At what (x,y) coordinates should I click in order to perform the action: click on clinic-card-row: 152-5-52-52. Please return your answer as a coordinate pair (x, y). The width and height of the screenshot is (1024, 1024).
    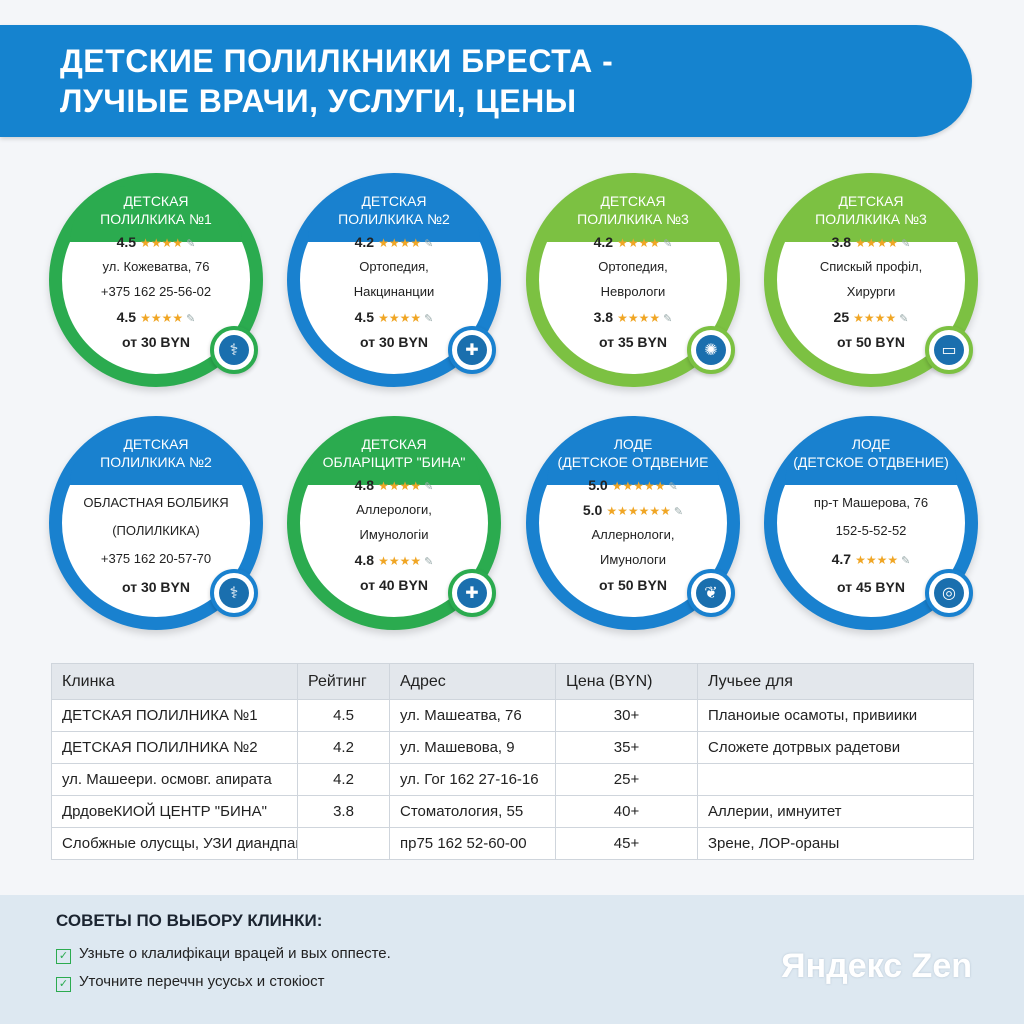
    Looking at the image, I should click on (871, 530).